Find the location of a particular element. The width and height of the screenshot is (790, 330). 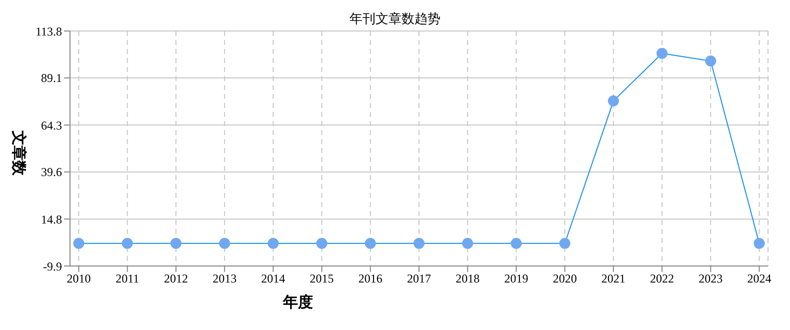

x-tick-label: 2022 is located at coordinates (662, 279).